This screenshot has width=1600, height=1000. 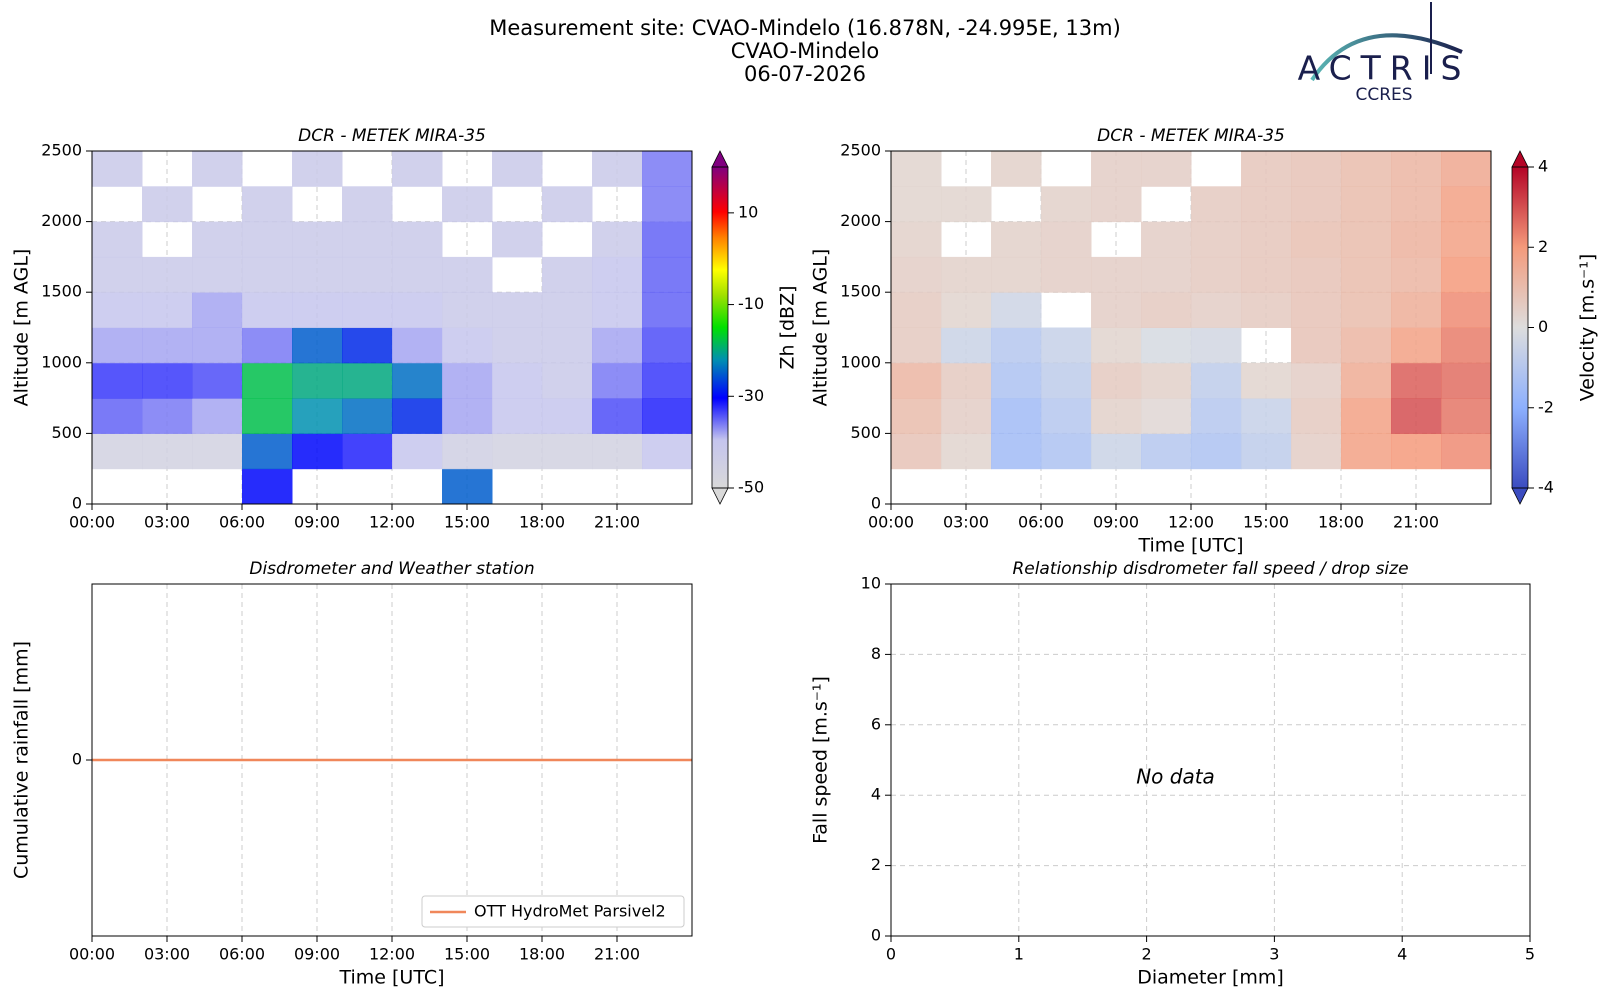 I want to click on colorbar, so click(x=1520, y=327).